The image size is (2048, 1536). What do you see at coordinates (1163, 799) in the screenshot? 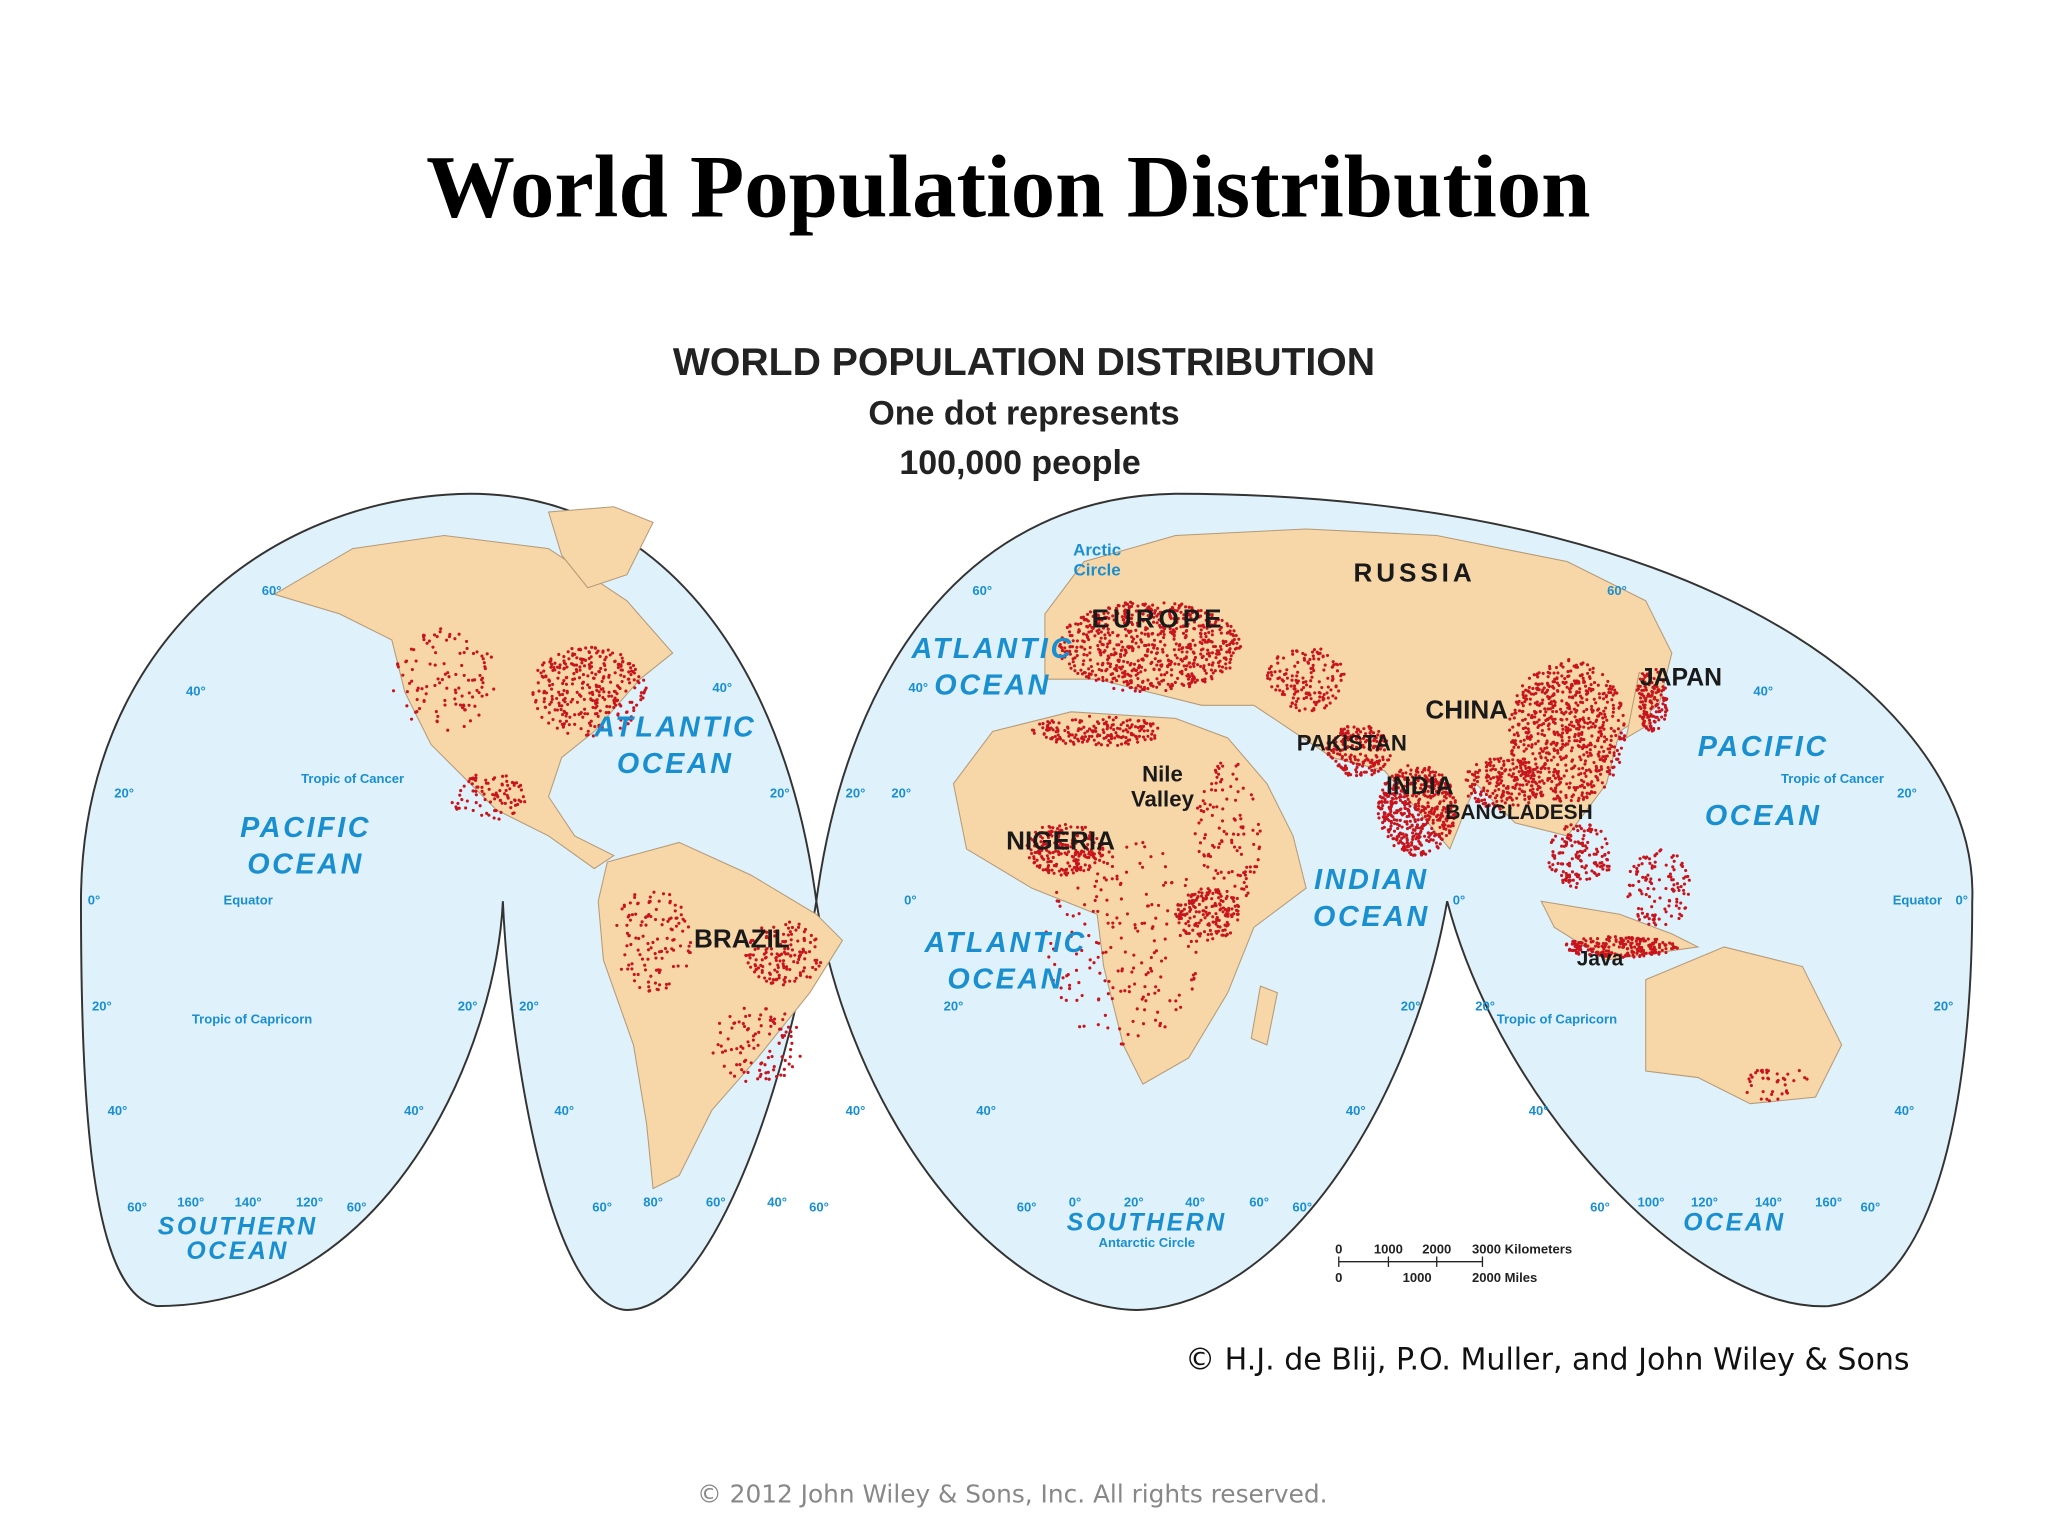
I see `region-label: Valley` at bounding box center [1163, 799].